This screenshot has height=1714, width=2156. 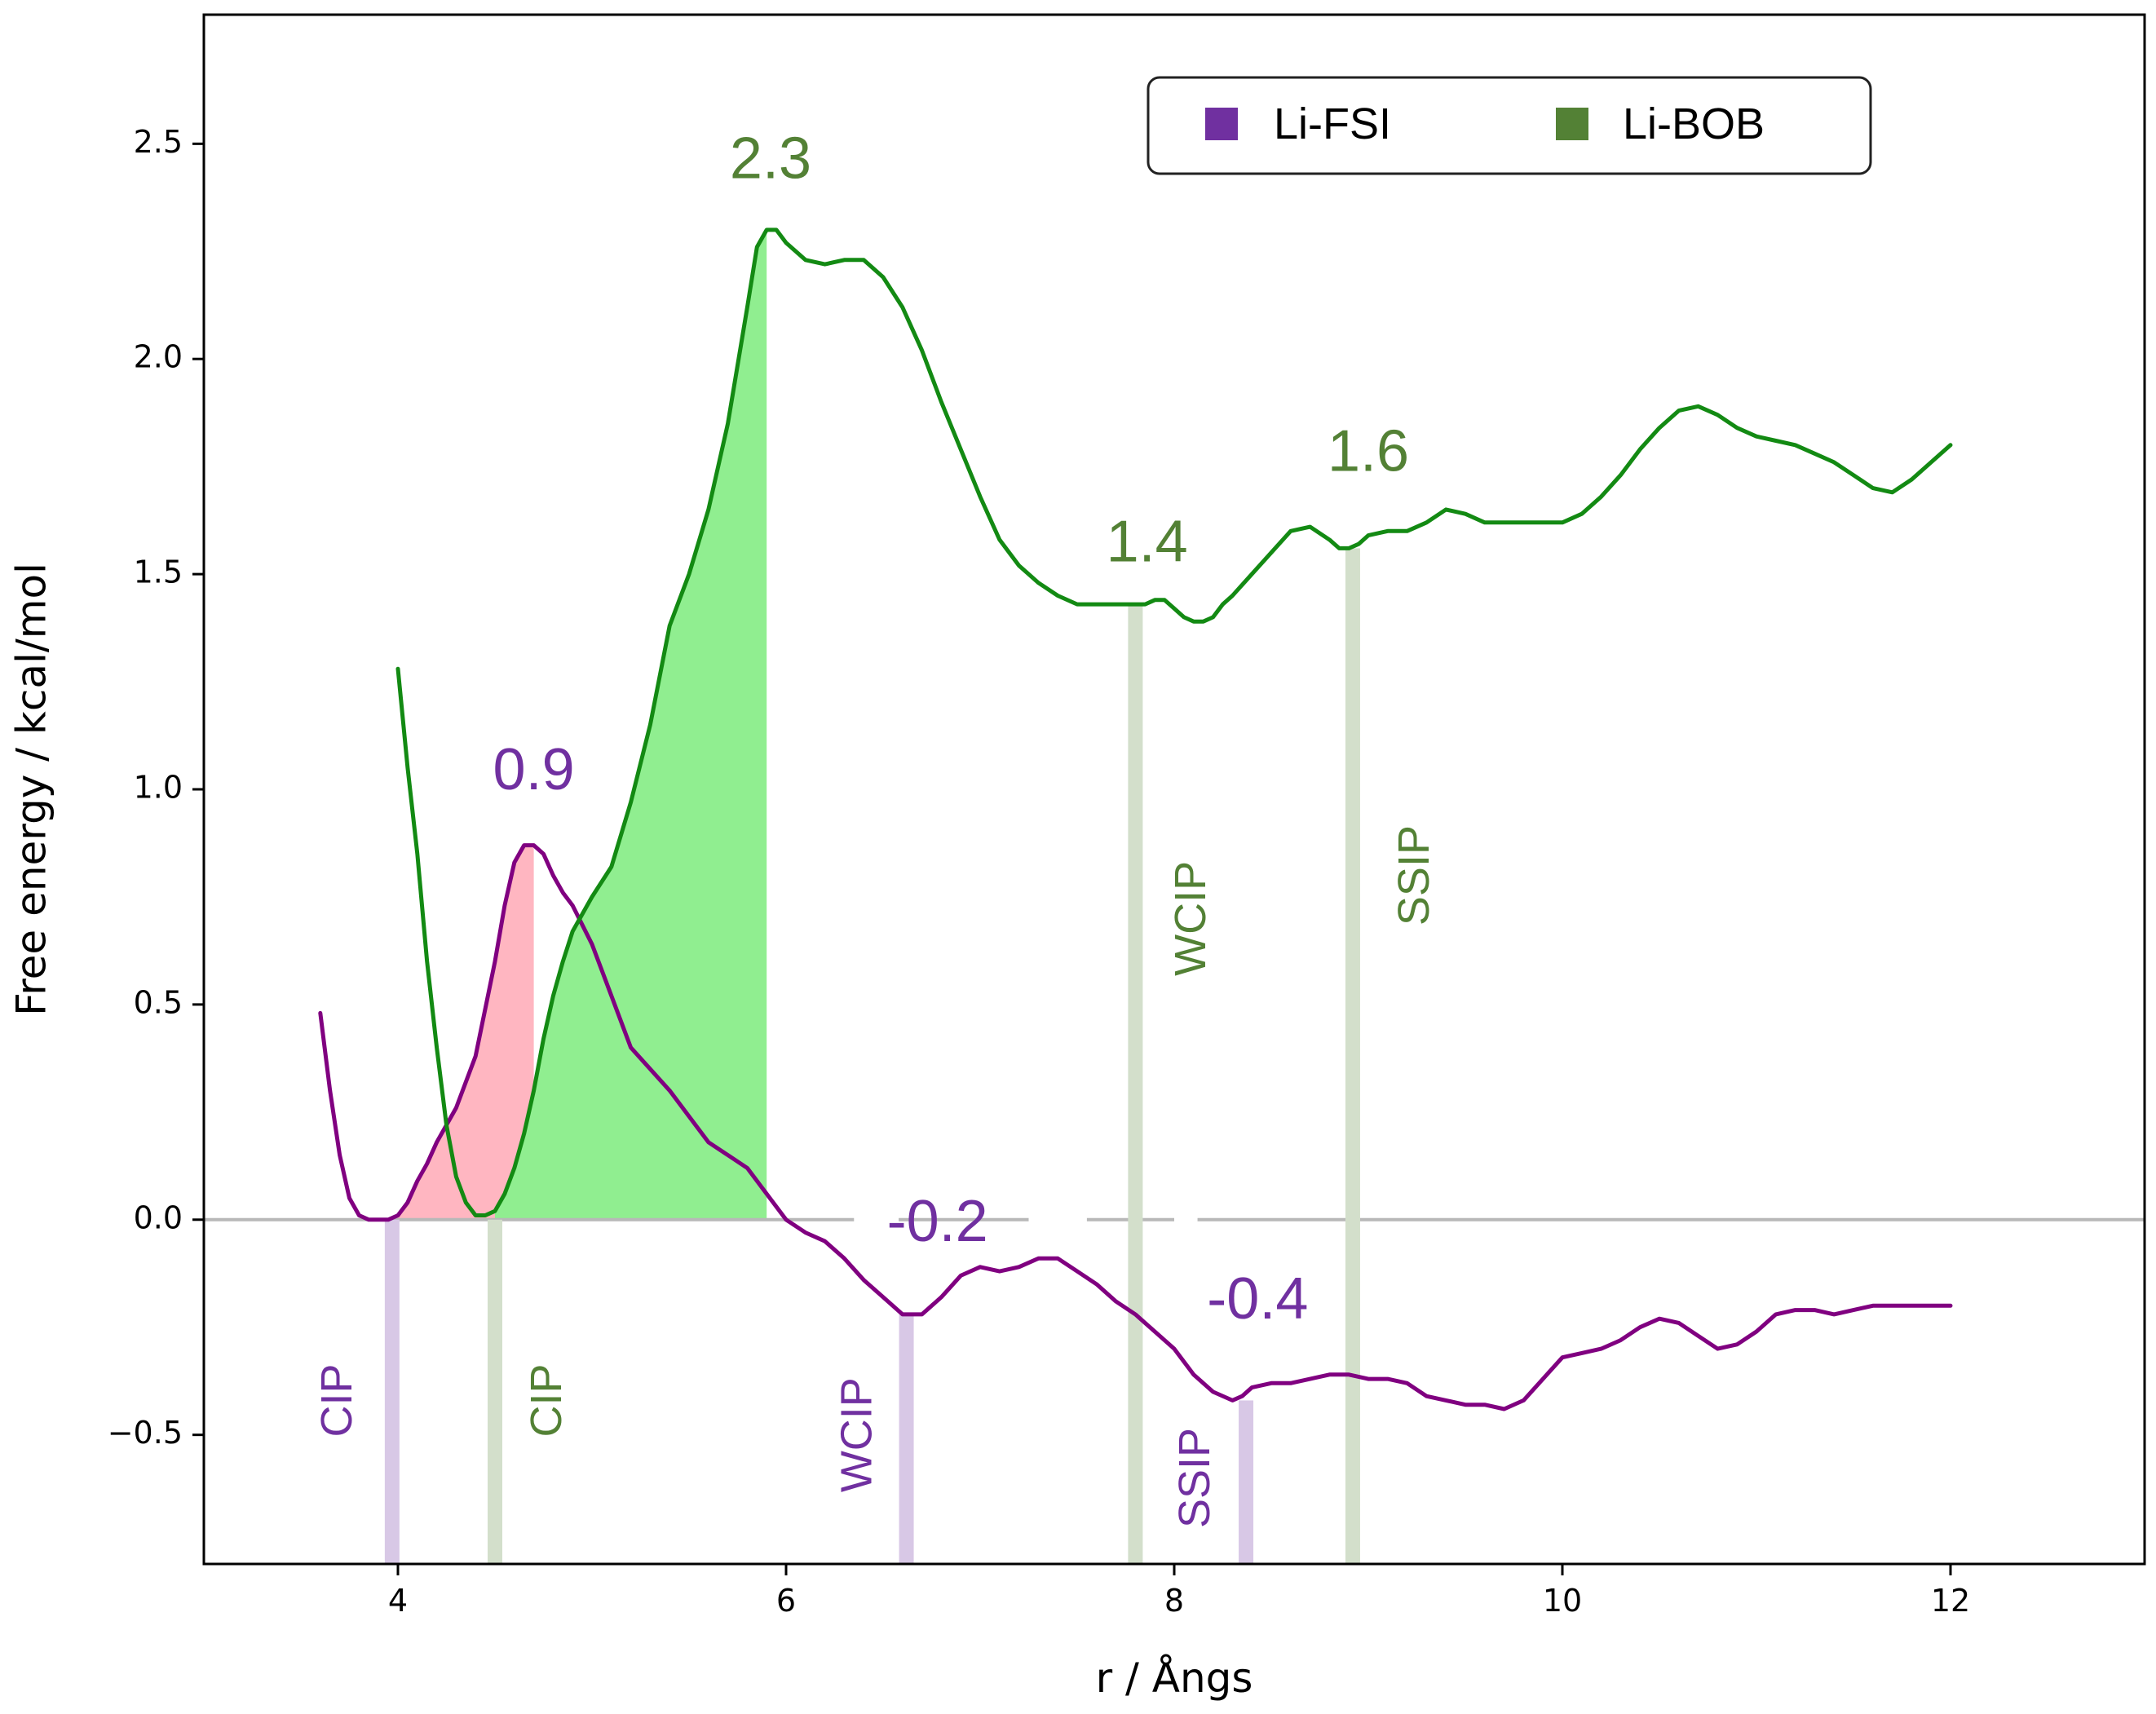 What do you see at coordinates (158, 572) in the screenshot?
I see `y-tick-label: 1.5` at bounding box center [158, 572].